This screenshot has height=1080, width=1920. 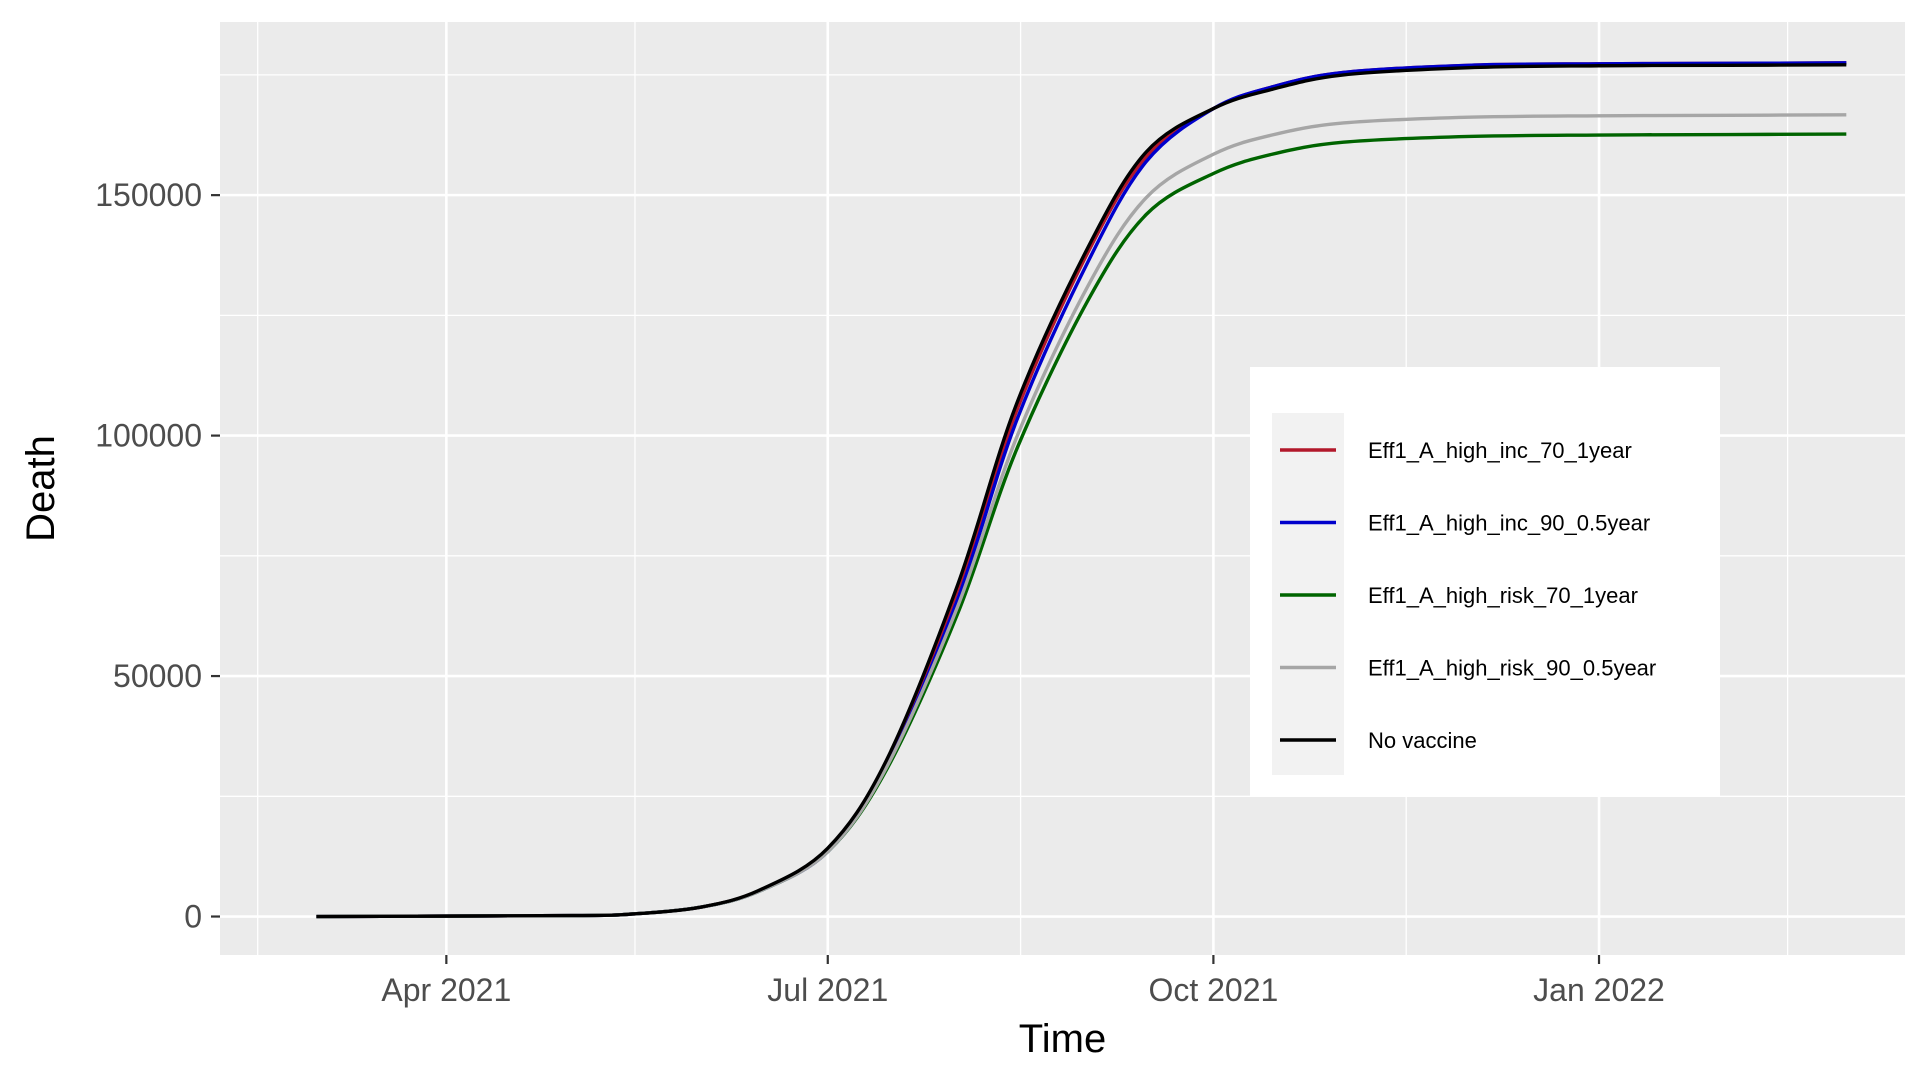 I want to click on y-tick-label: 100000, so click(x=148, y=436).